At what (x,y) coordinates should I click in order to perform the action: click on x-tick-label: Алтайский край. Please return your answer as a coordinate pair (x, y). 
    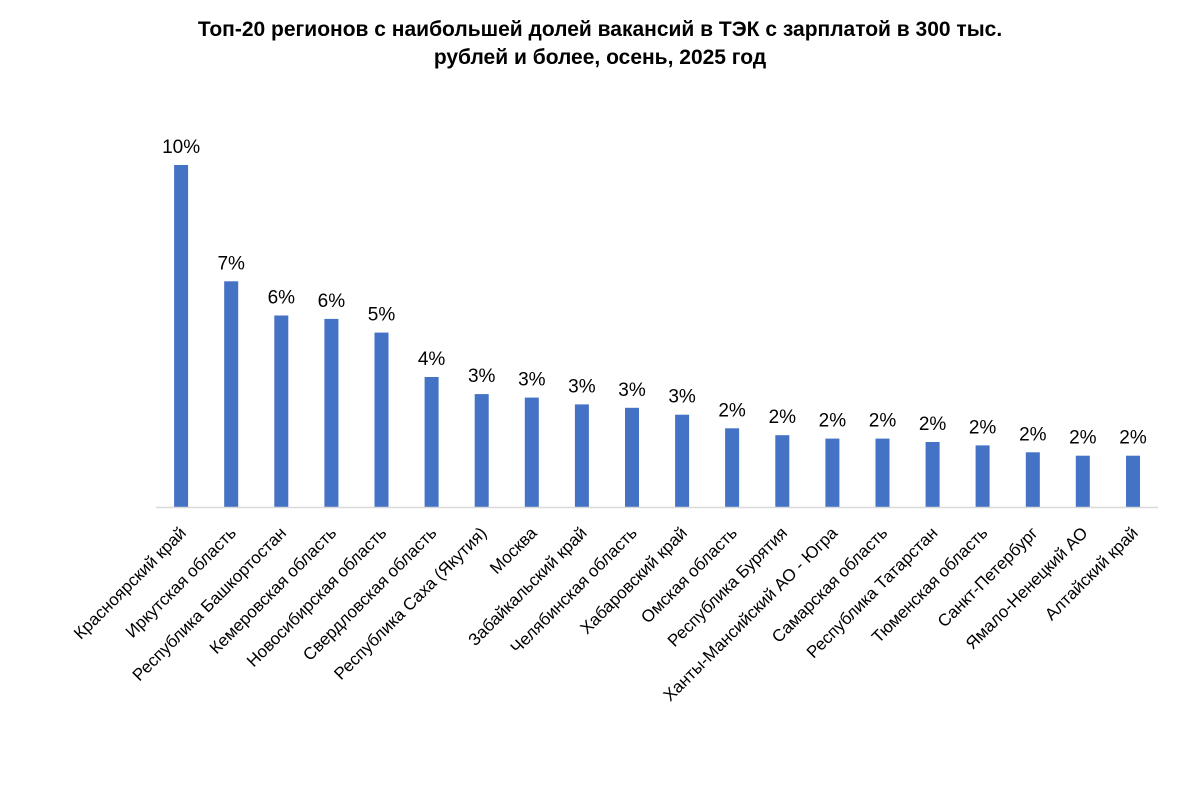
    Looking at the image, I should click on (1091, 573).